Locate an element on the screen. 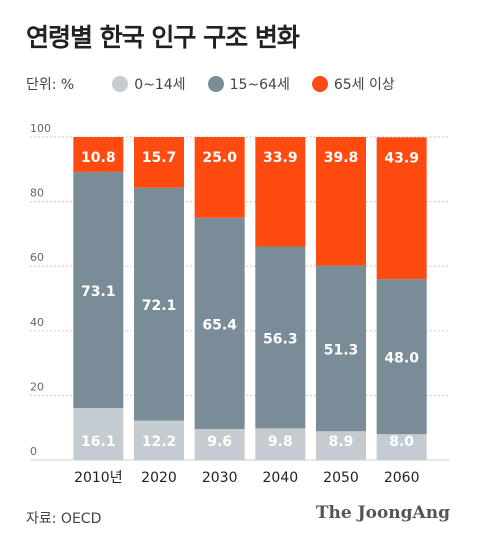 This screenshot has width=480, height=545. legend-item-15-64: 15~64세 is located at coordinates (248, 84).